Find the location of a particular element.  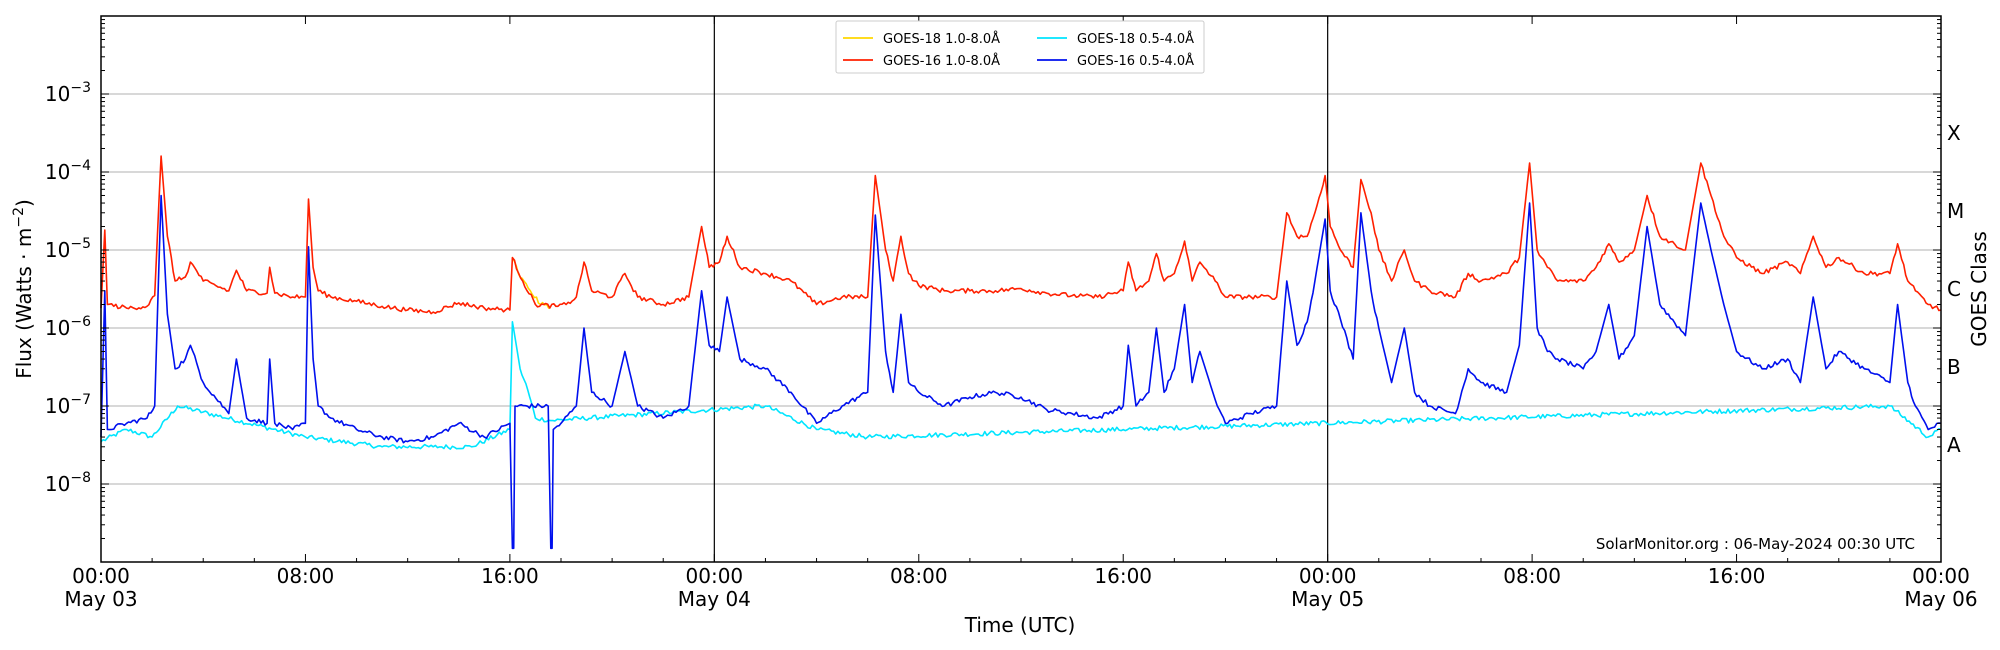

timestamp-annotation: SolarMonitor.org : 06-May-2024 00:30 UTC is located at coordinates (1755, 544).